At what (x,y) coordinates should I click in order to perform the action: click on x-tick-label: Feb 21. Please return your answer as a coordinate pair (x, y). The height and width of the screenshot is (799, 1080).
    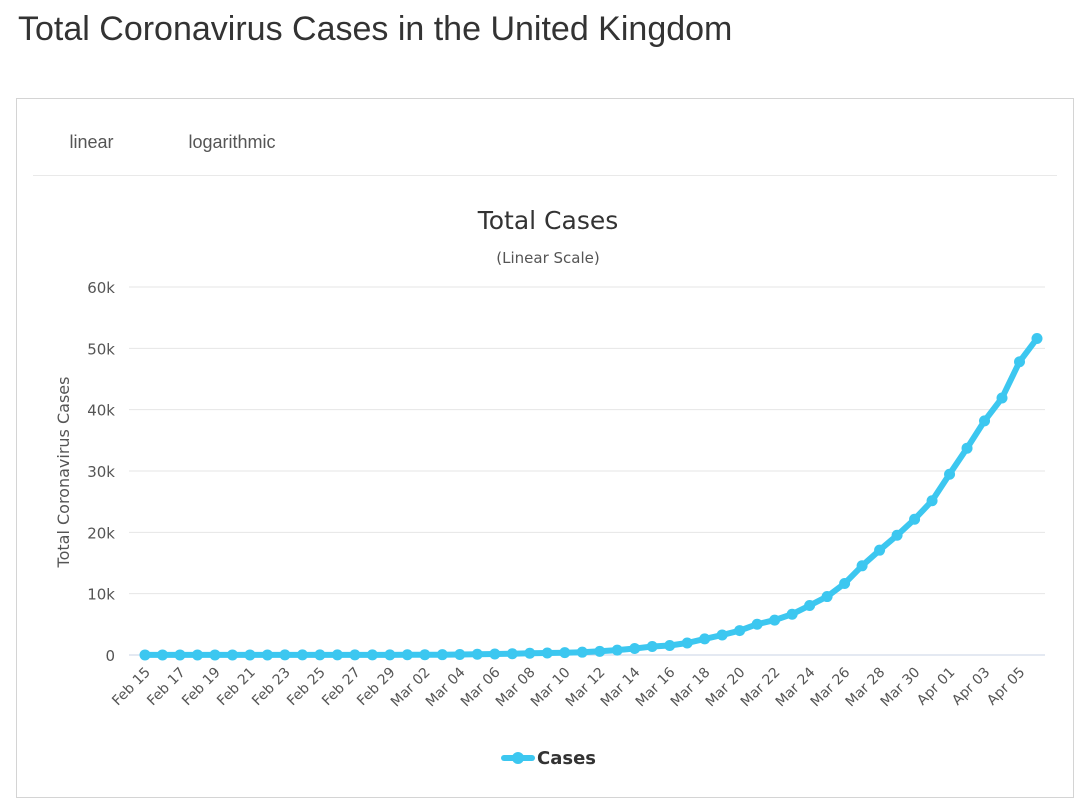
    Looking at the image, I should click on (236, 687).